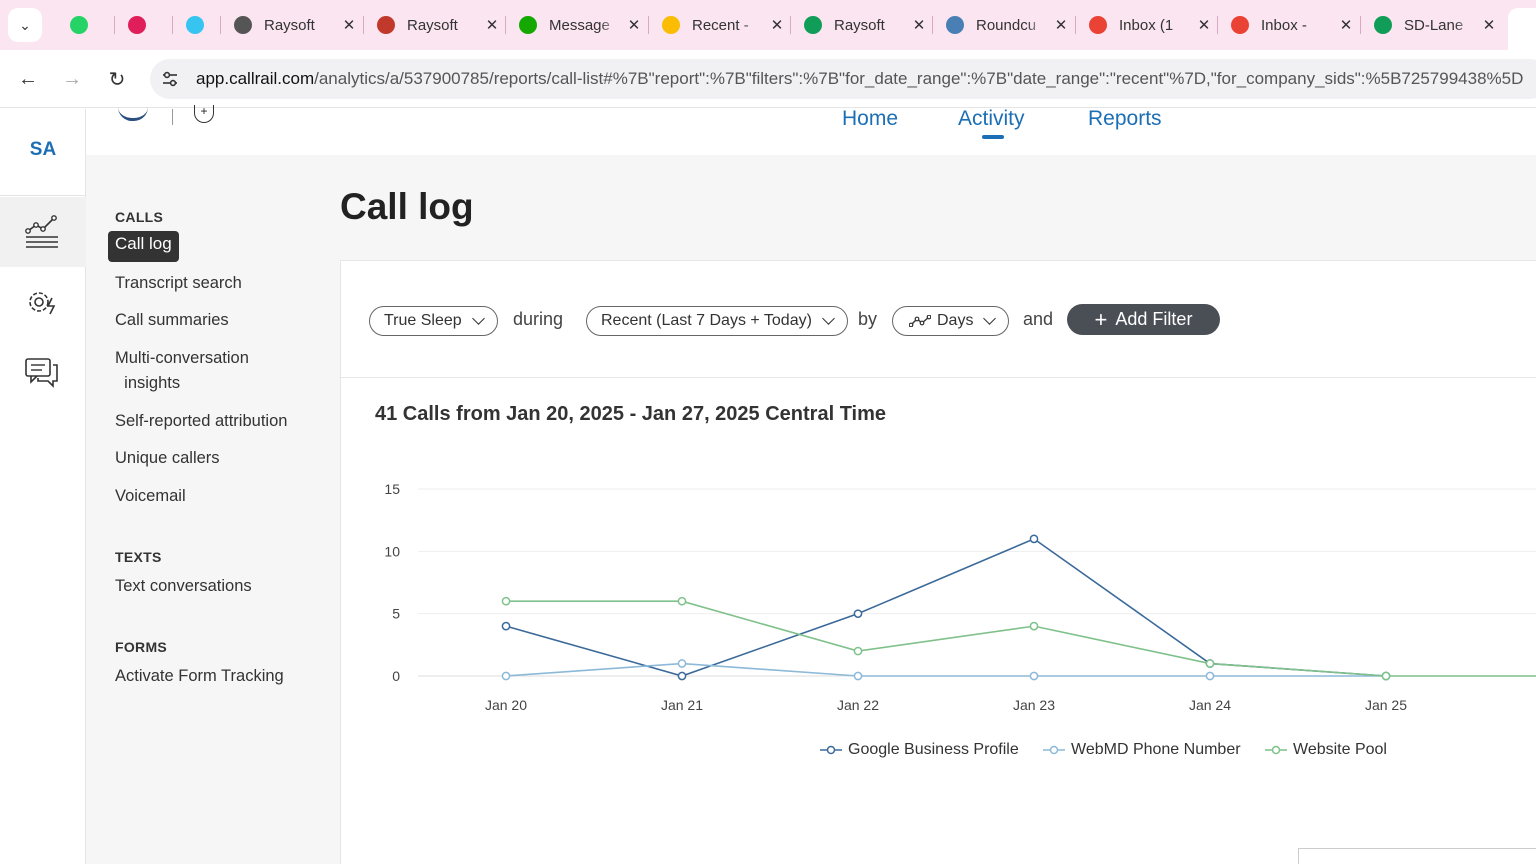  What do you see at coordinates (43, 195) in the screenshot?
I see `rail-divider` at bounding box center [43, 195].